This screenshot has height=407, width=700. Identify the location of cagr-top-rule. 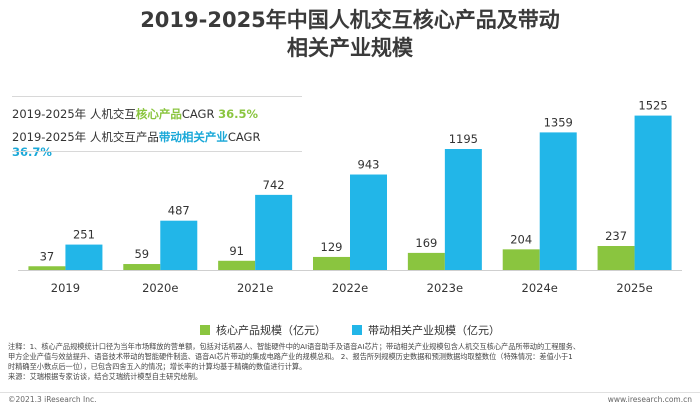
(157, 96).